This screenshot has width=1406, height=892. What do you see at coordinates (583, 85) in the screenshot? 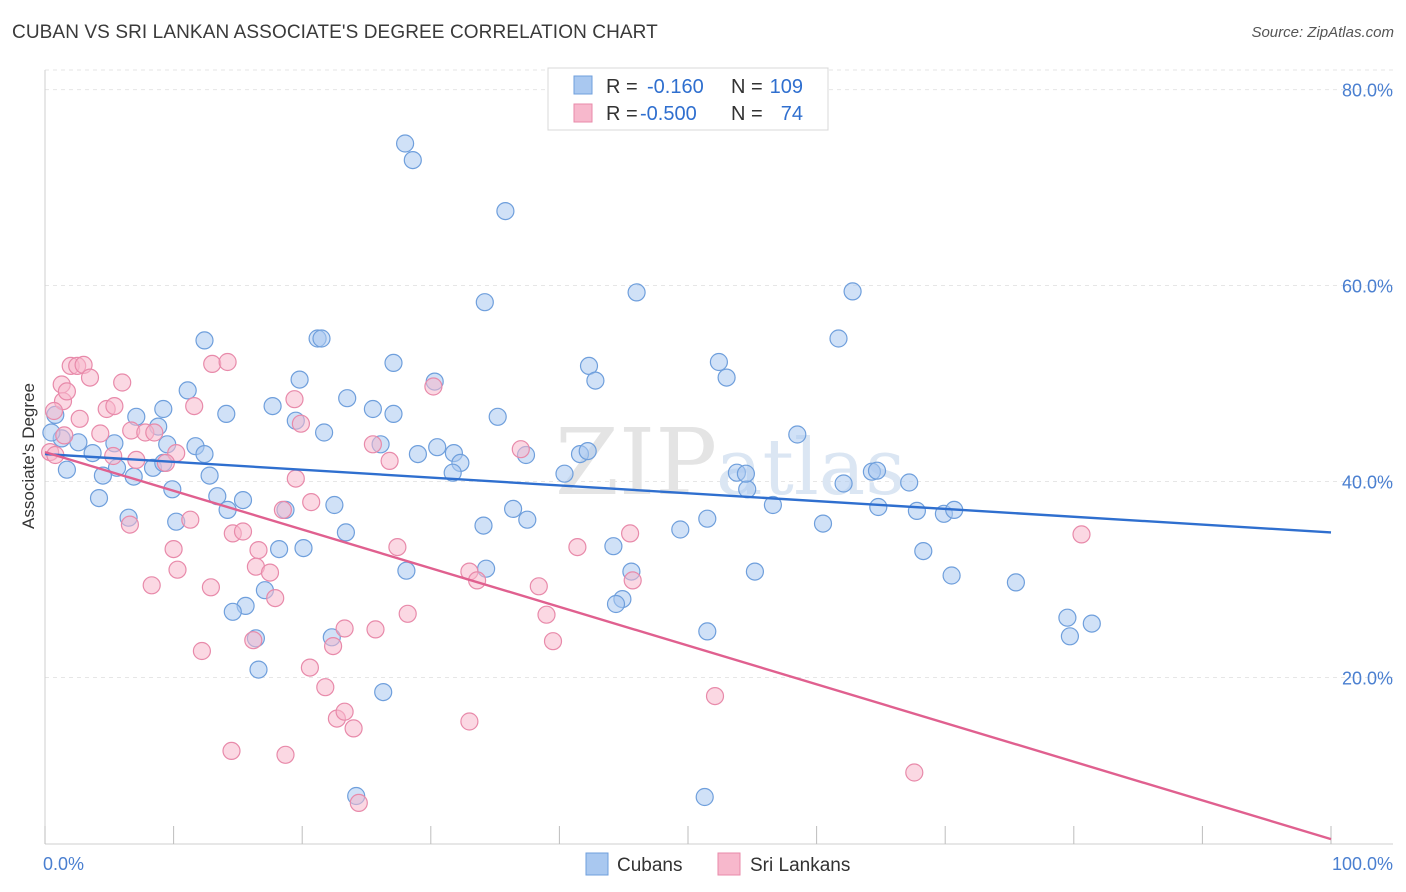
I see `legend-swatch-cubans` at bounding box center [583, 85].